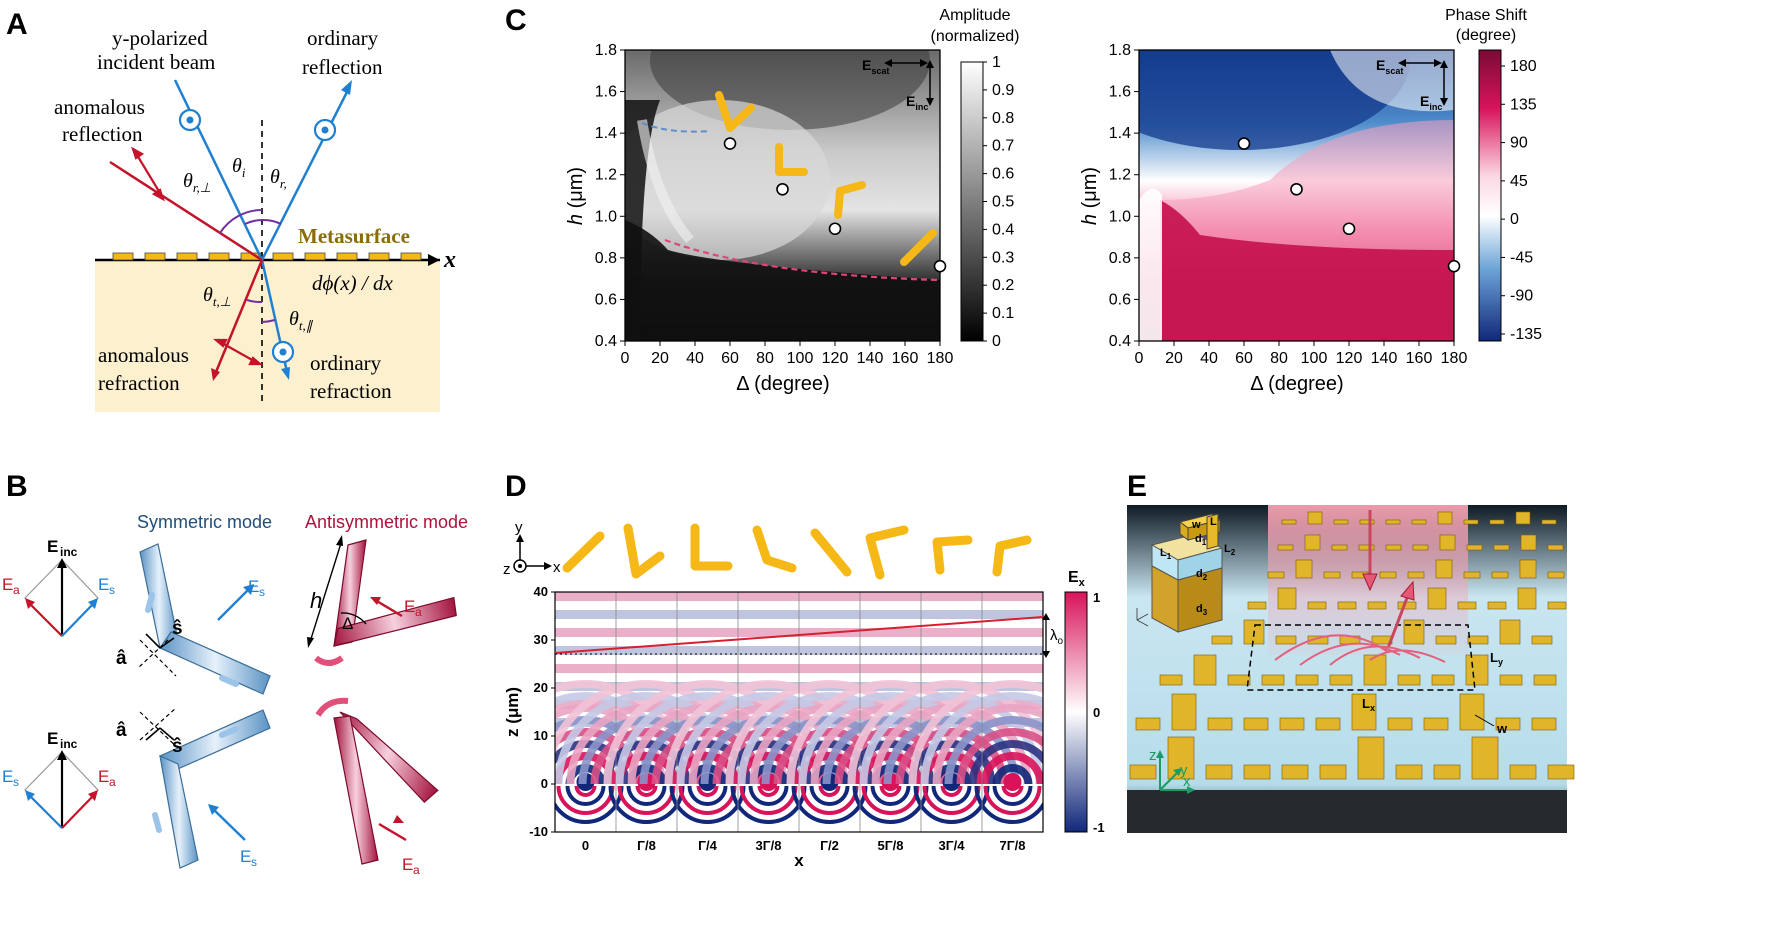 The height and width of the screenshot is (950, 1772). Describe the element at coordinates (238, 352) in the screenshot. I see `polarization-arrow-refraction` at that location.